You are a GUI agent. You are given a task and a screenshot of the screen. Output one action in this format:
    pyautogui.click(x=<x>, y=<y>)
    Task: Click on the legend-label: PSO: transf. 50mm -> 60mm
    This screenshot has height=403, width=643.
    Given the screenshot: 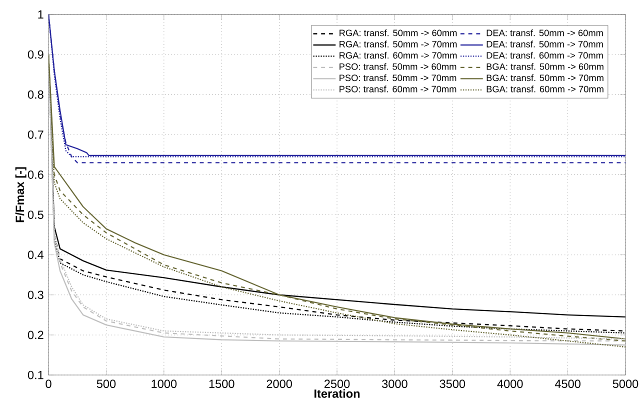 What is the action you would take?
    pyautogui.click(x=398, y=66)
    